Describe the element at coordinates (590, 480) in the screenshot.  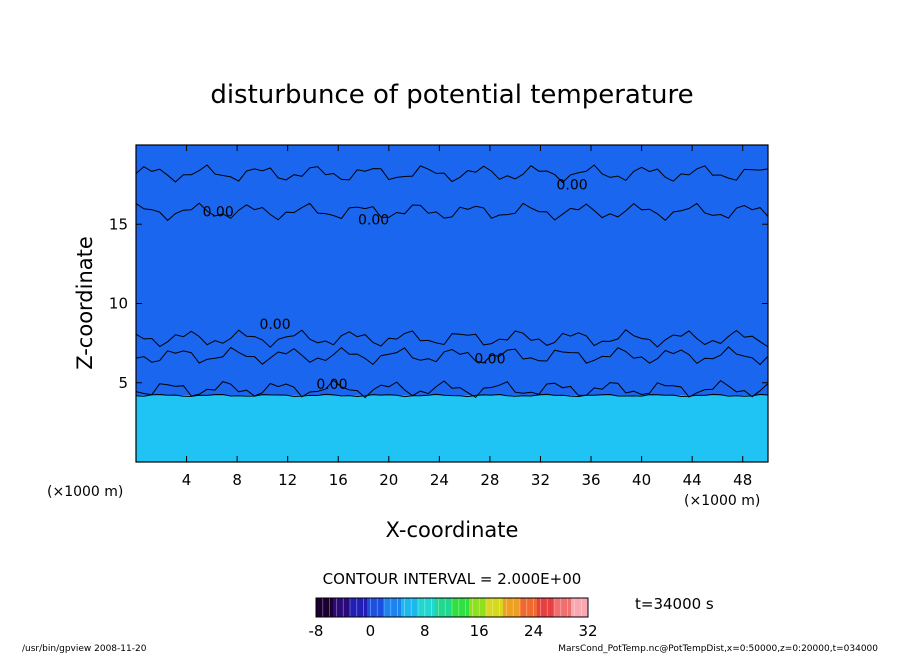
I see `x-tick-label: 36` at that location.